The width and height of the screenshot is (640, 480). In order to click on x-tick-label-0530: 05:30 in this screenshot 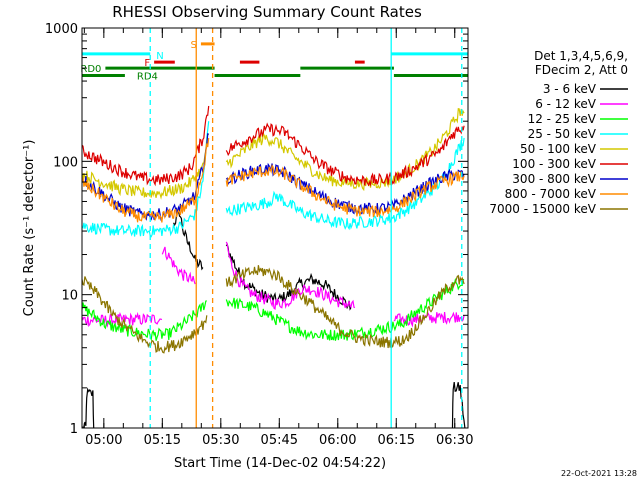, I will do `click(220, 440)`.